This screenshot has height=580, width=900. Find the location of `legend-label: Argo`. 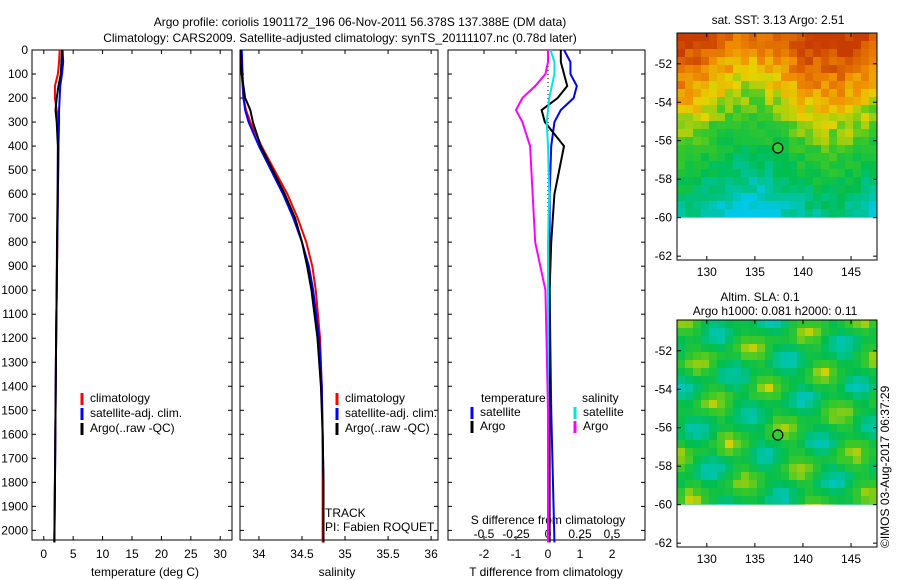

legend-label: Argo is located at coordinates (596, 426).